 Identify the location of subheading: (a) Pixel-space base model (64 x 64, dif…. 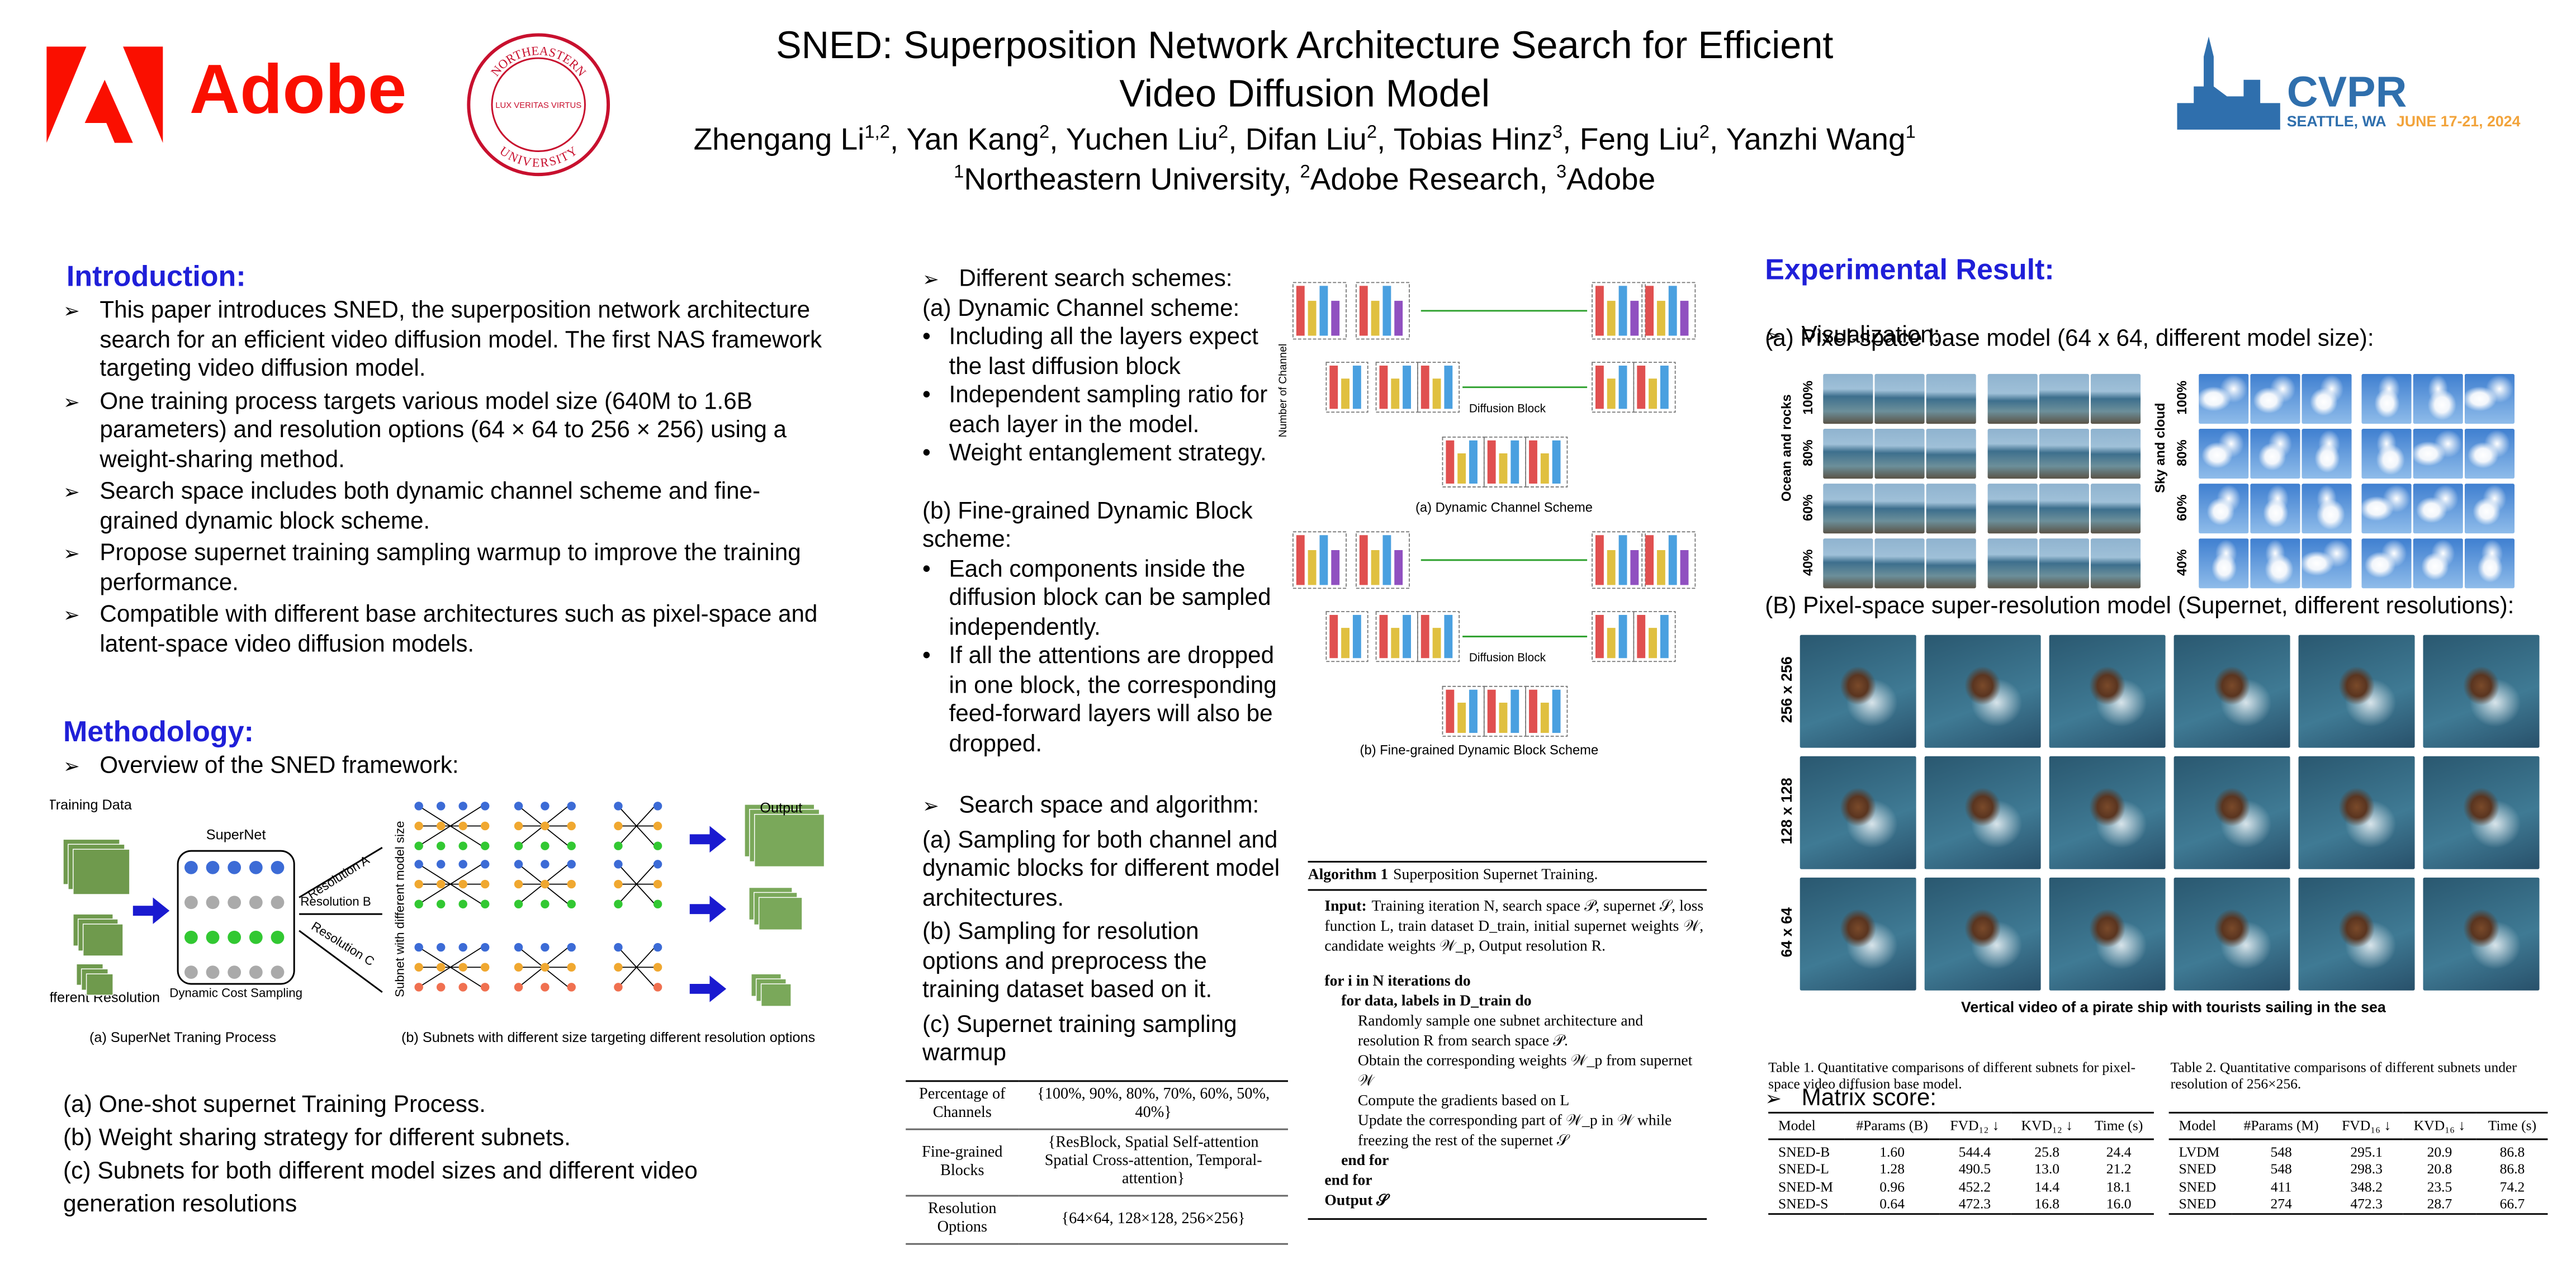
(2069, 339).